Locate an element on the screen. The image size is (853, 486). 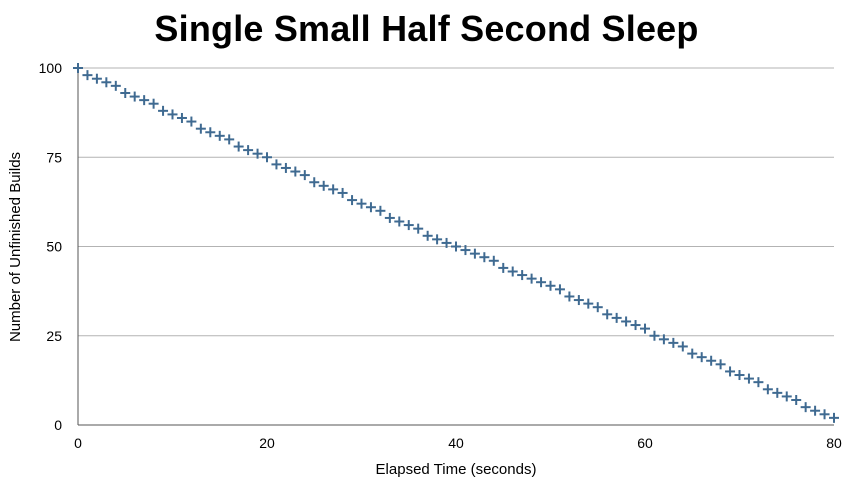
x-tick-label-40: 40 is located at coordinates (456, 443).